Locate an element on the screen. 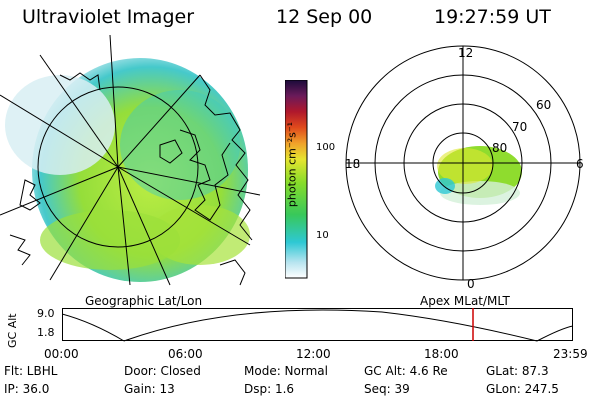 The height and width of the screenshot is (400, 600). glat-status: GLat: 87.3 is located at coordinates (517, 371).